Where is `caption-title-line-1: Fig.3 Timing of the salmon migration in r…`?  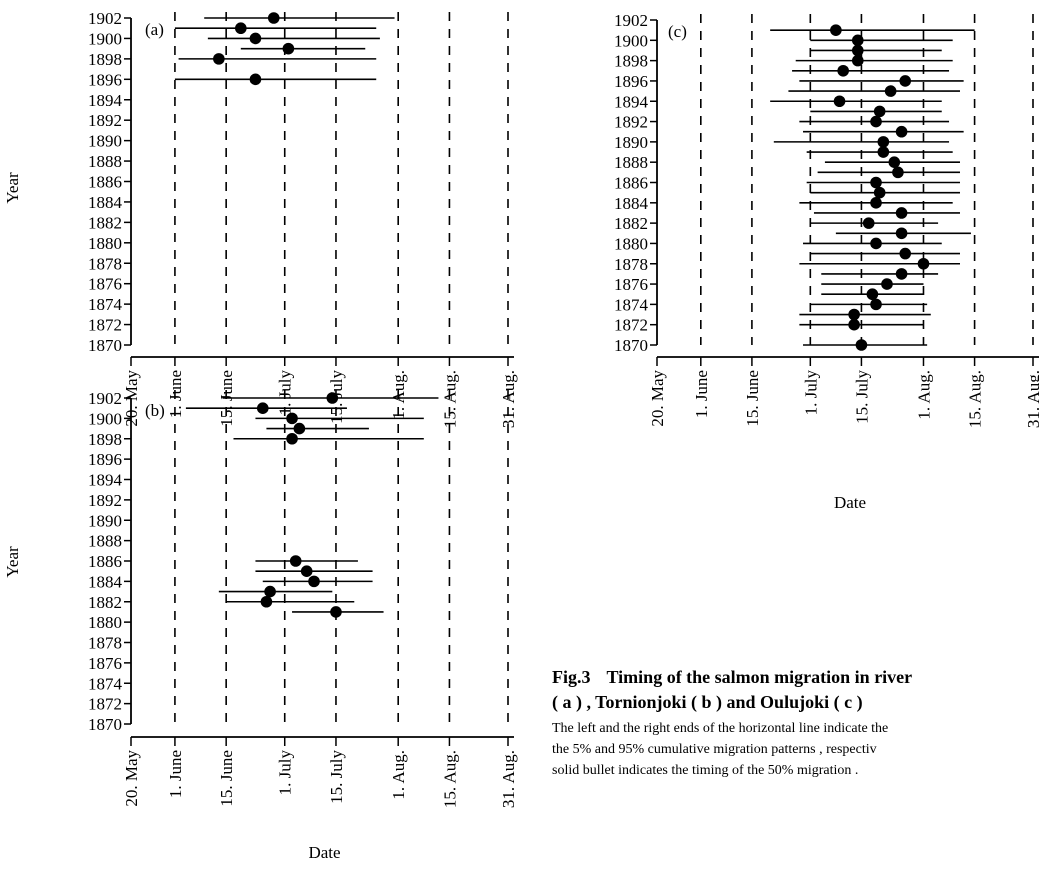 caption-title-line-1: Fig.3 Timing of the salmon migration in r… is located at coordinates (795, 677).